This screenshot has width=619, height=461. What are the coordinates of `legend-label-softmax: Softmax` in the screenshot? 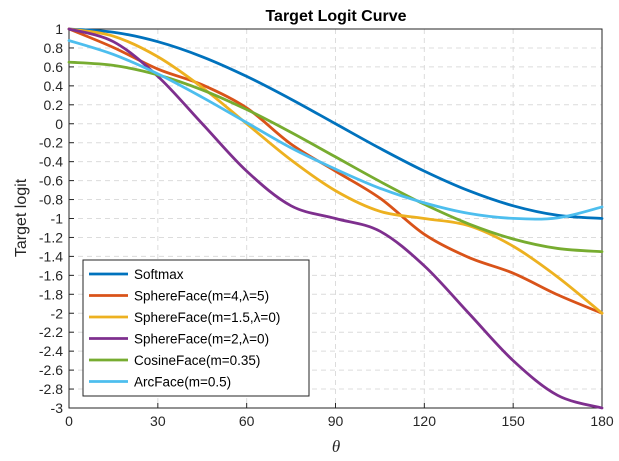 It's located at (159, 274).